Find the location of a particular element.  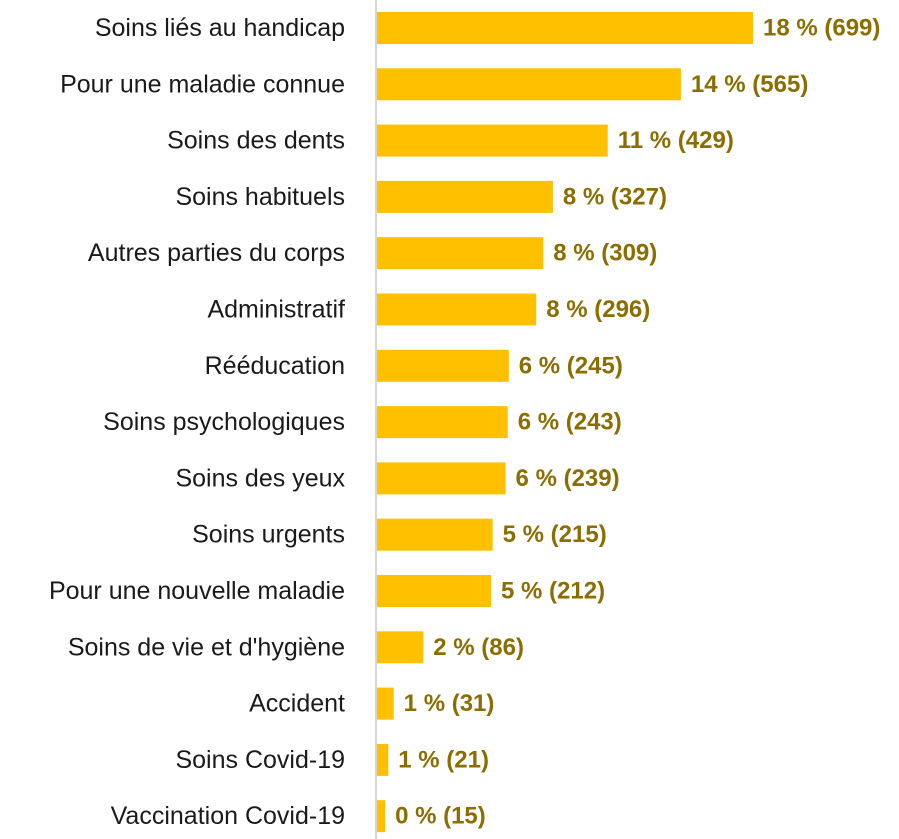

category-label: Rééducation is located at coordinates (275, 366).